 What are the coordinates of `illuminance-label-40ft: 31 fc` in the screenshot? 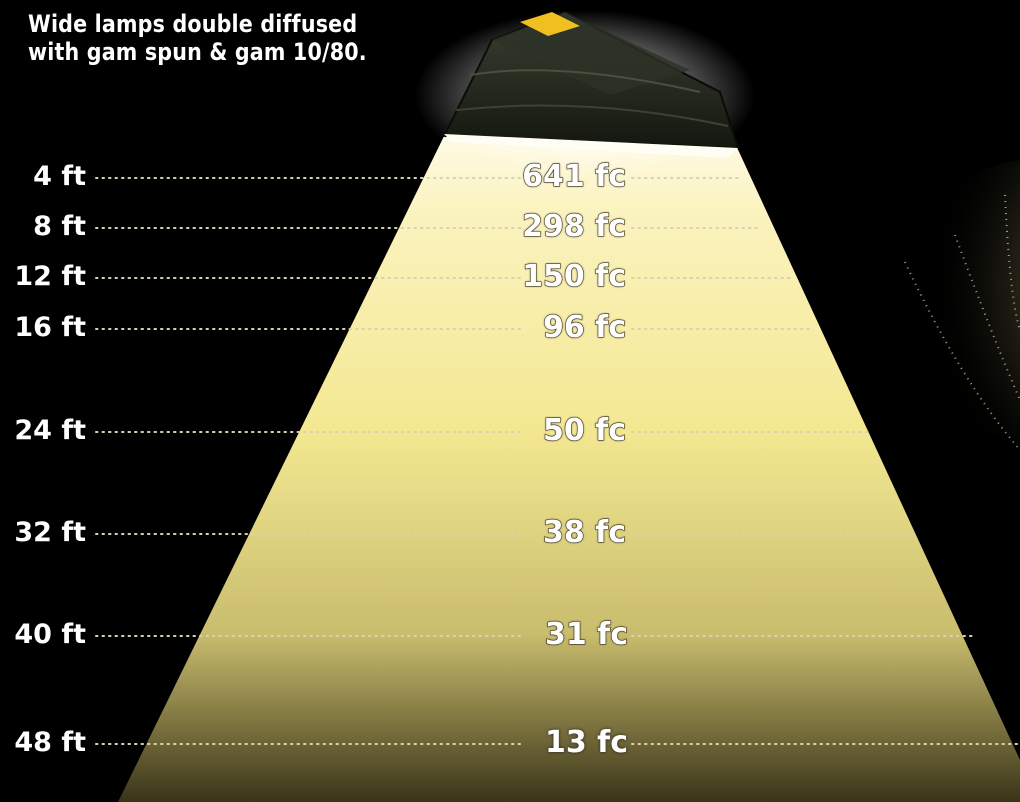 It's located at (586, 634).